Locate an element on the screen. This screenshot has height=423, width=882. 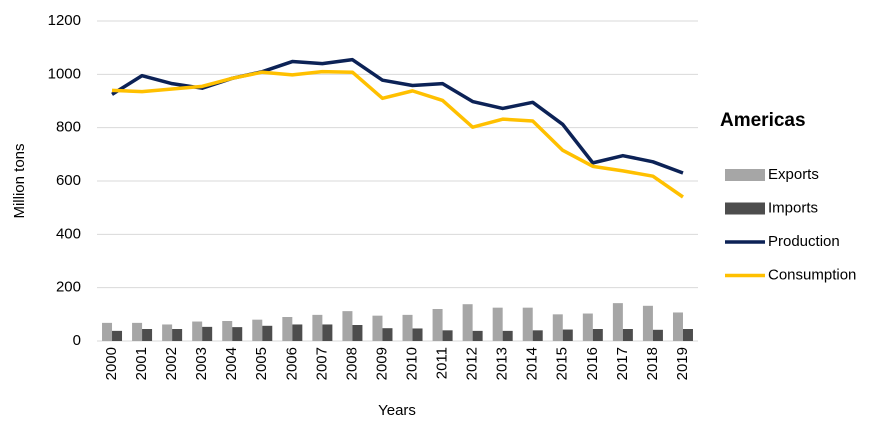
x-tick-label: 2016 is located at coordinates (592, 363).